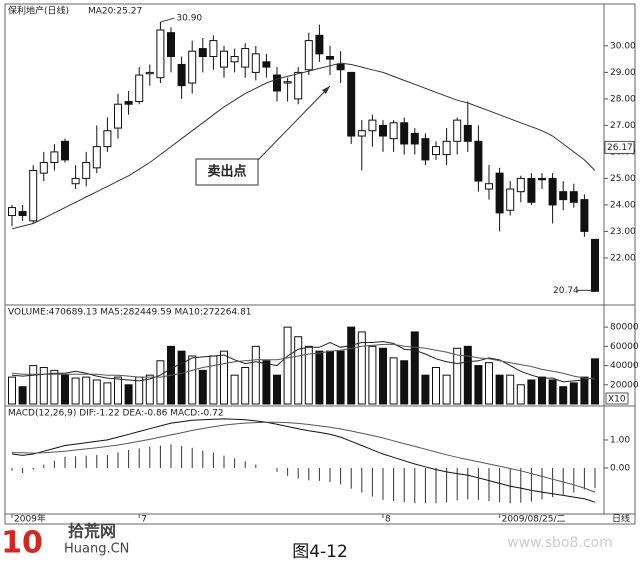 The height and width of the screenshot is (569, 640). What do you see at coordinates (623, 46) in the screenshot?
I see `y-tick-label: 30.00` at bounding box center [623, 46].